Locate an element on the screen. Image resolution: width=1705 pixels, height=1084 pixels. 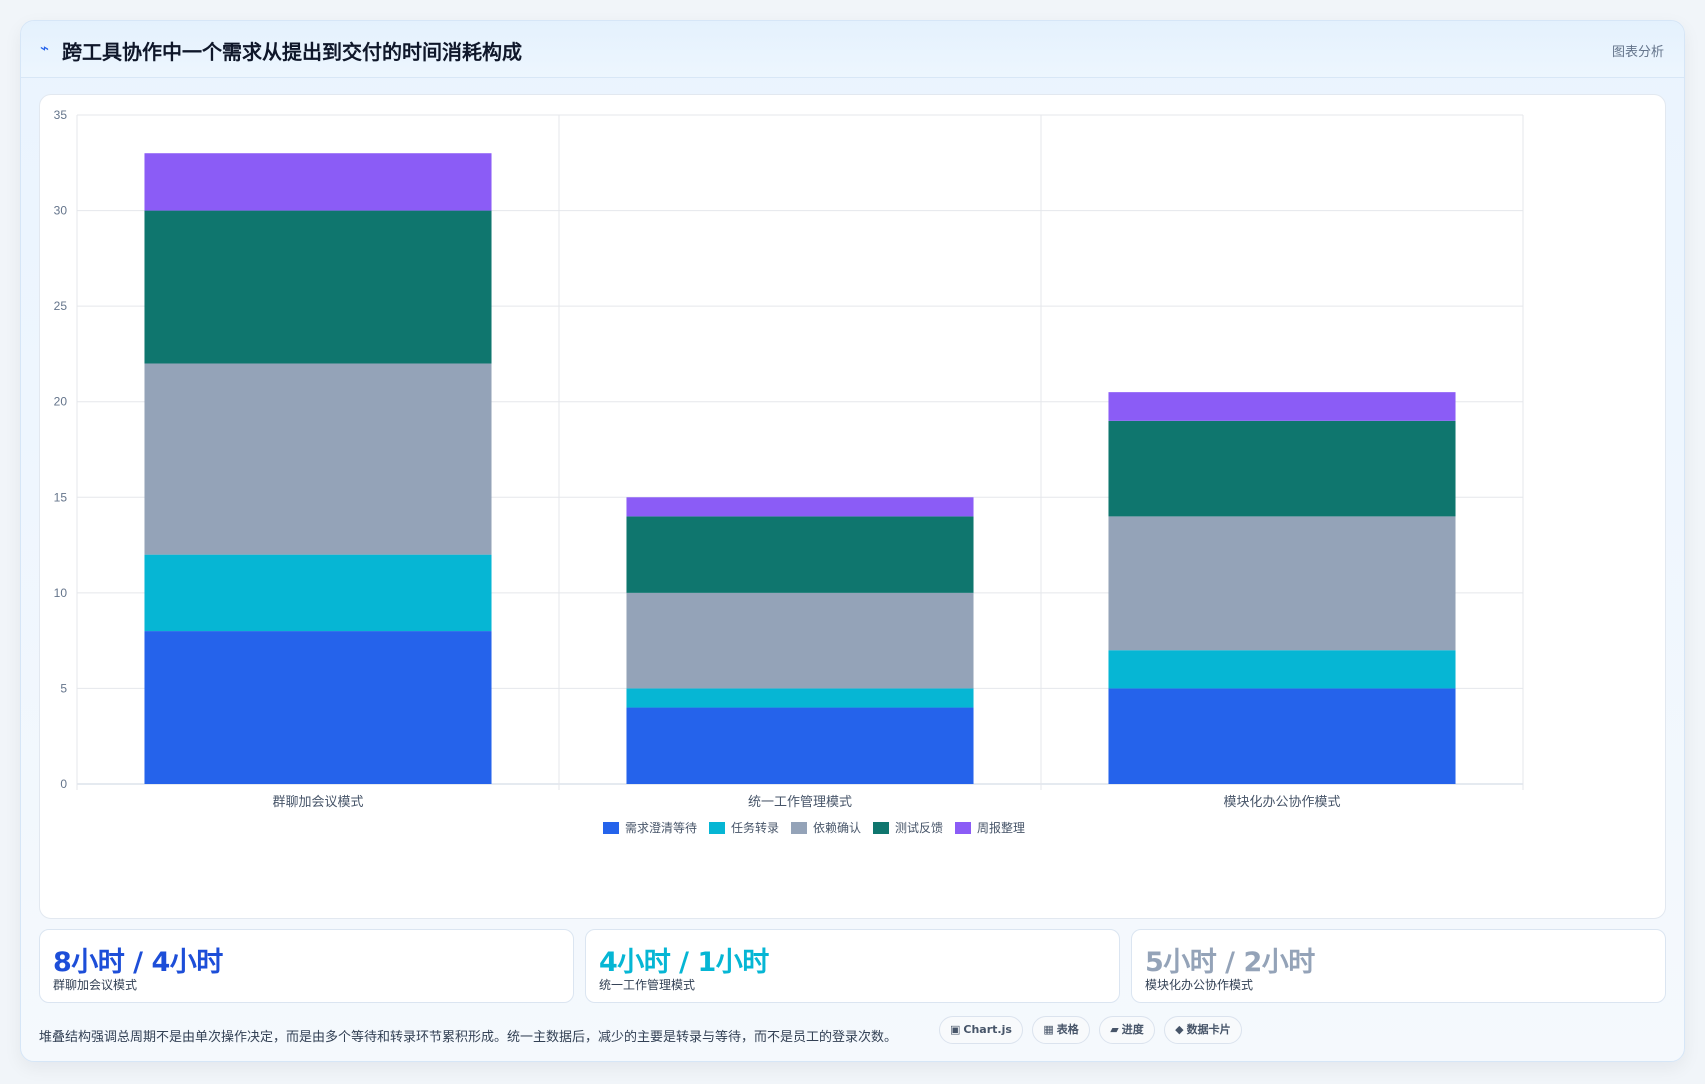
stat-label: 模块化办公协作模式 is located at coordinates (1199, 985).